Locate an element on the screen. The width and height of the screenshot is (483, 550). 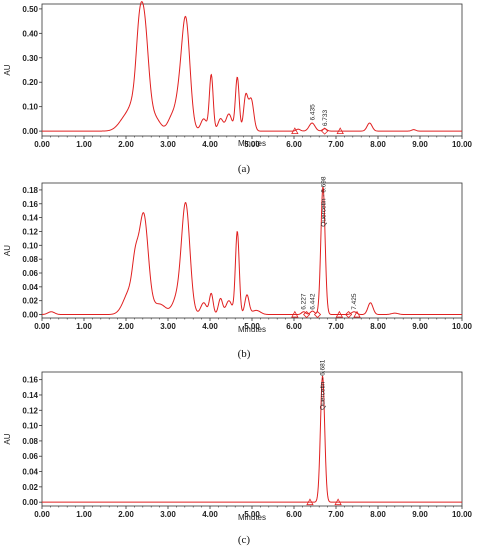
peak-label: Quercetin - 6.698 is located at coordinates (323, 201).